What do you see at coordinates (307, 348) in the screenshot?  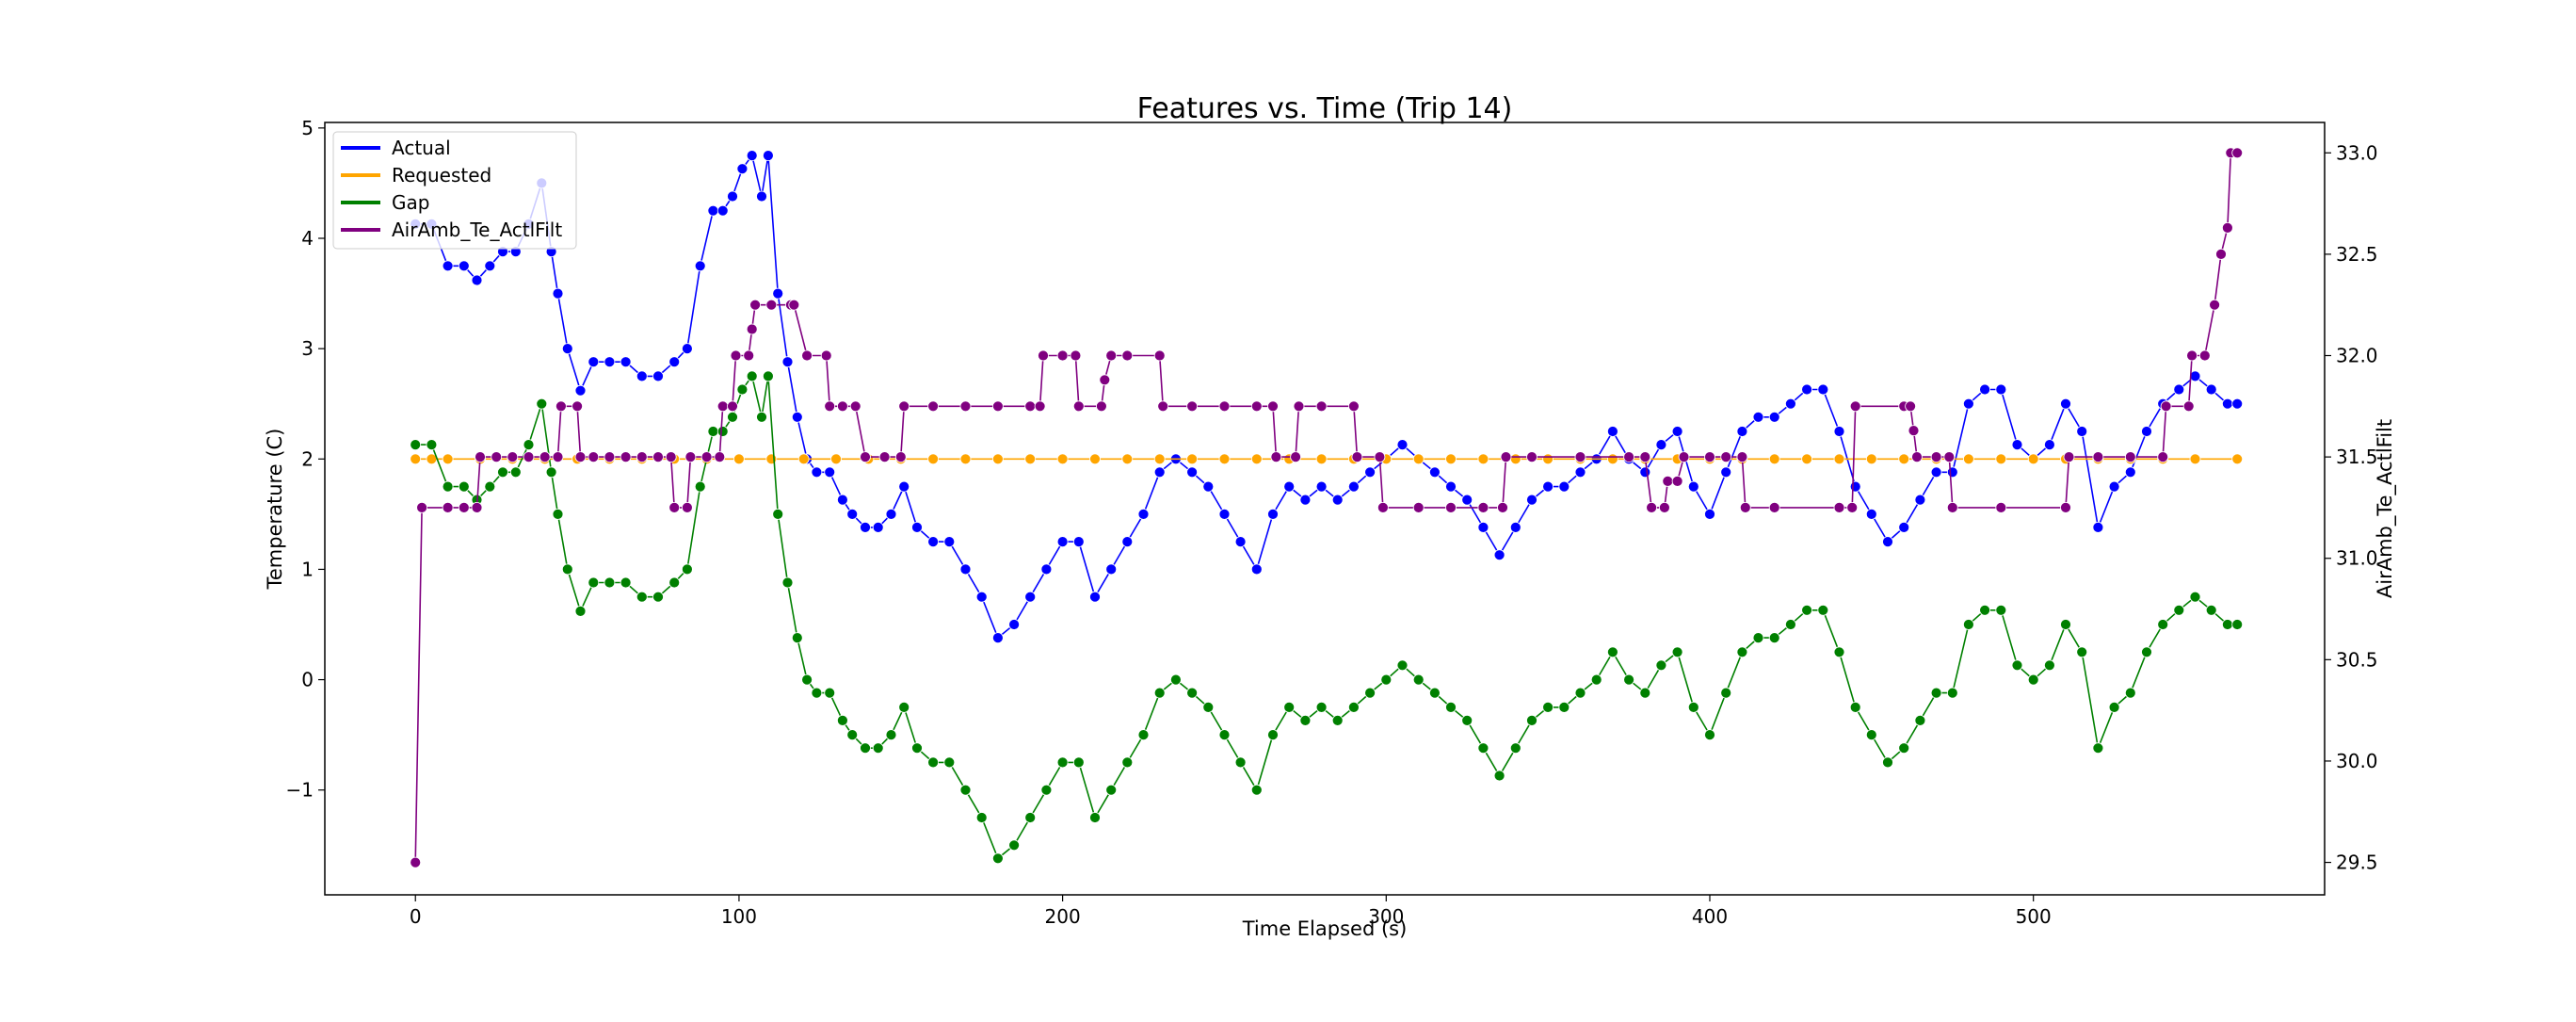 I see `y-tick-label: 3` at bounding box center [307, 348].